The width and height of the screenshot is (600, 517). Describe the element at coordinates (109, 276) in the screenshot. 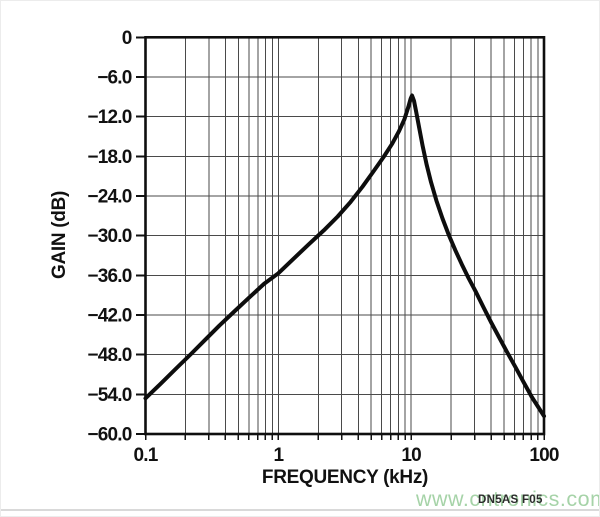

I see `y-tick-label: −36.0` at that location.